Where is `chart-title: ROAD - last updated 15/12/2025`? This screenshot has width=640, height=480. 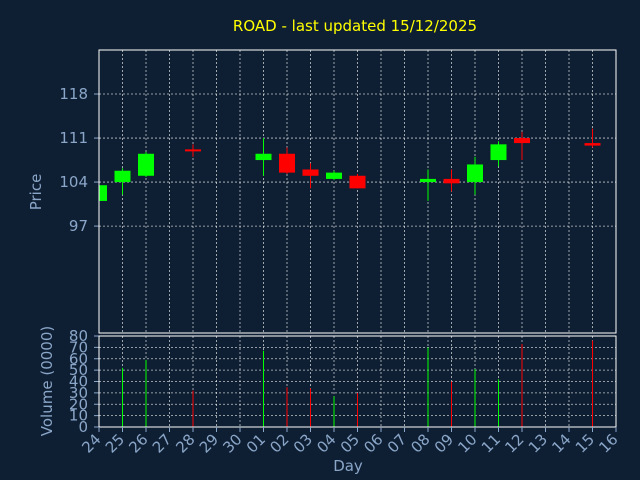 chart-title: ROAD - last updated 15/12/2025 is located at coordinates (355, 26).